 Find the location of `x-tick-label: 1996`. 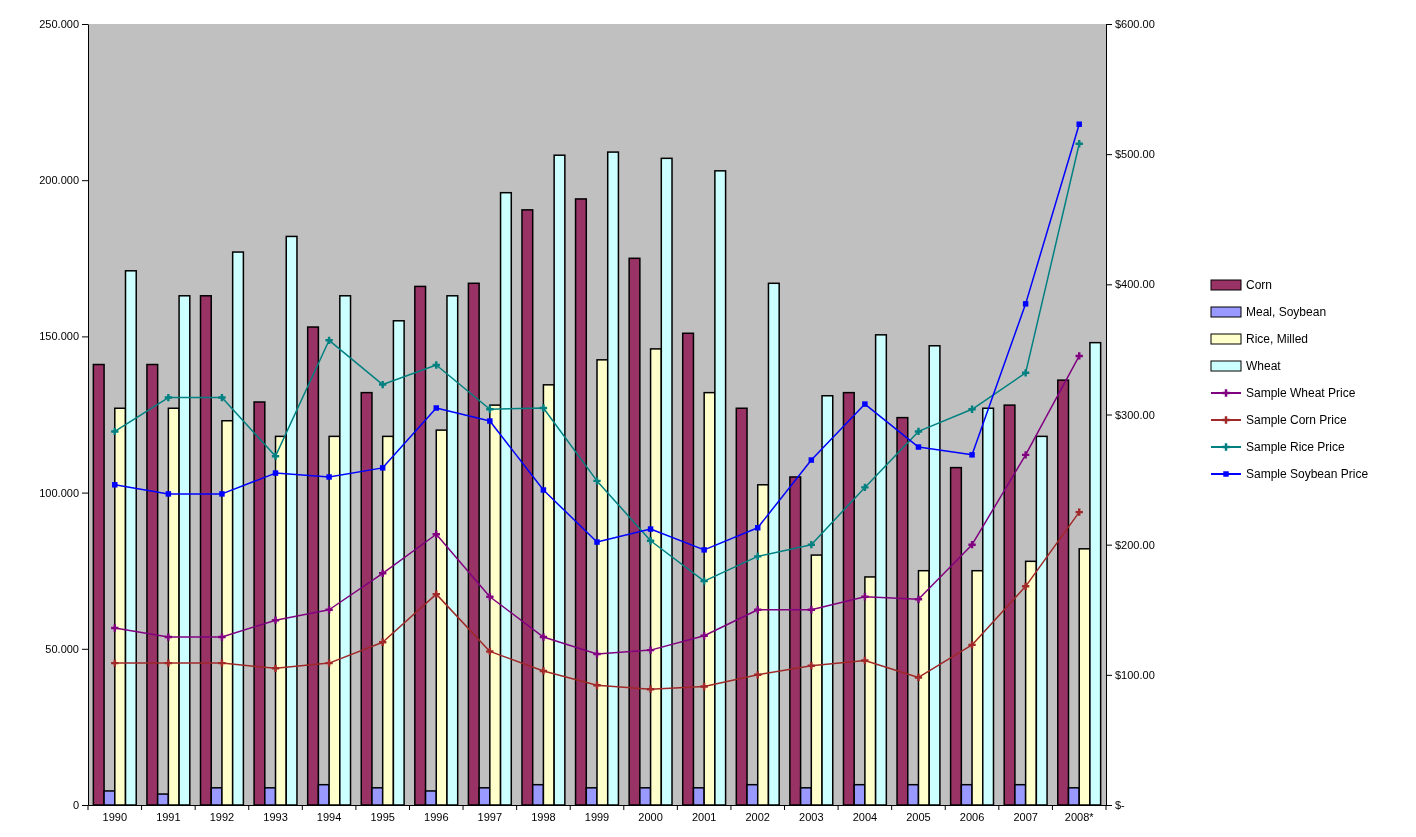

x-tick-label: 1996 is located at coordinates (436, 816).